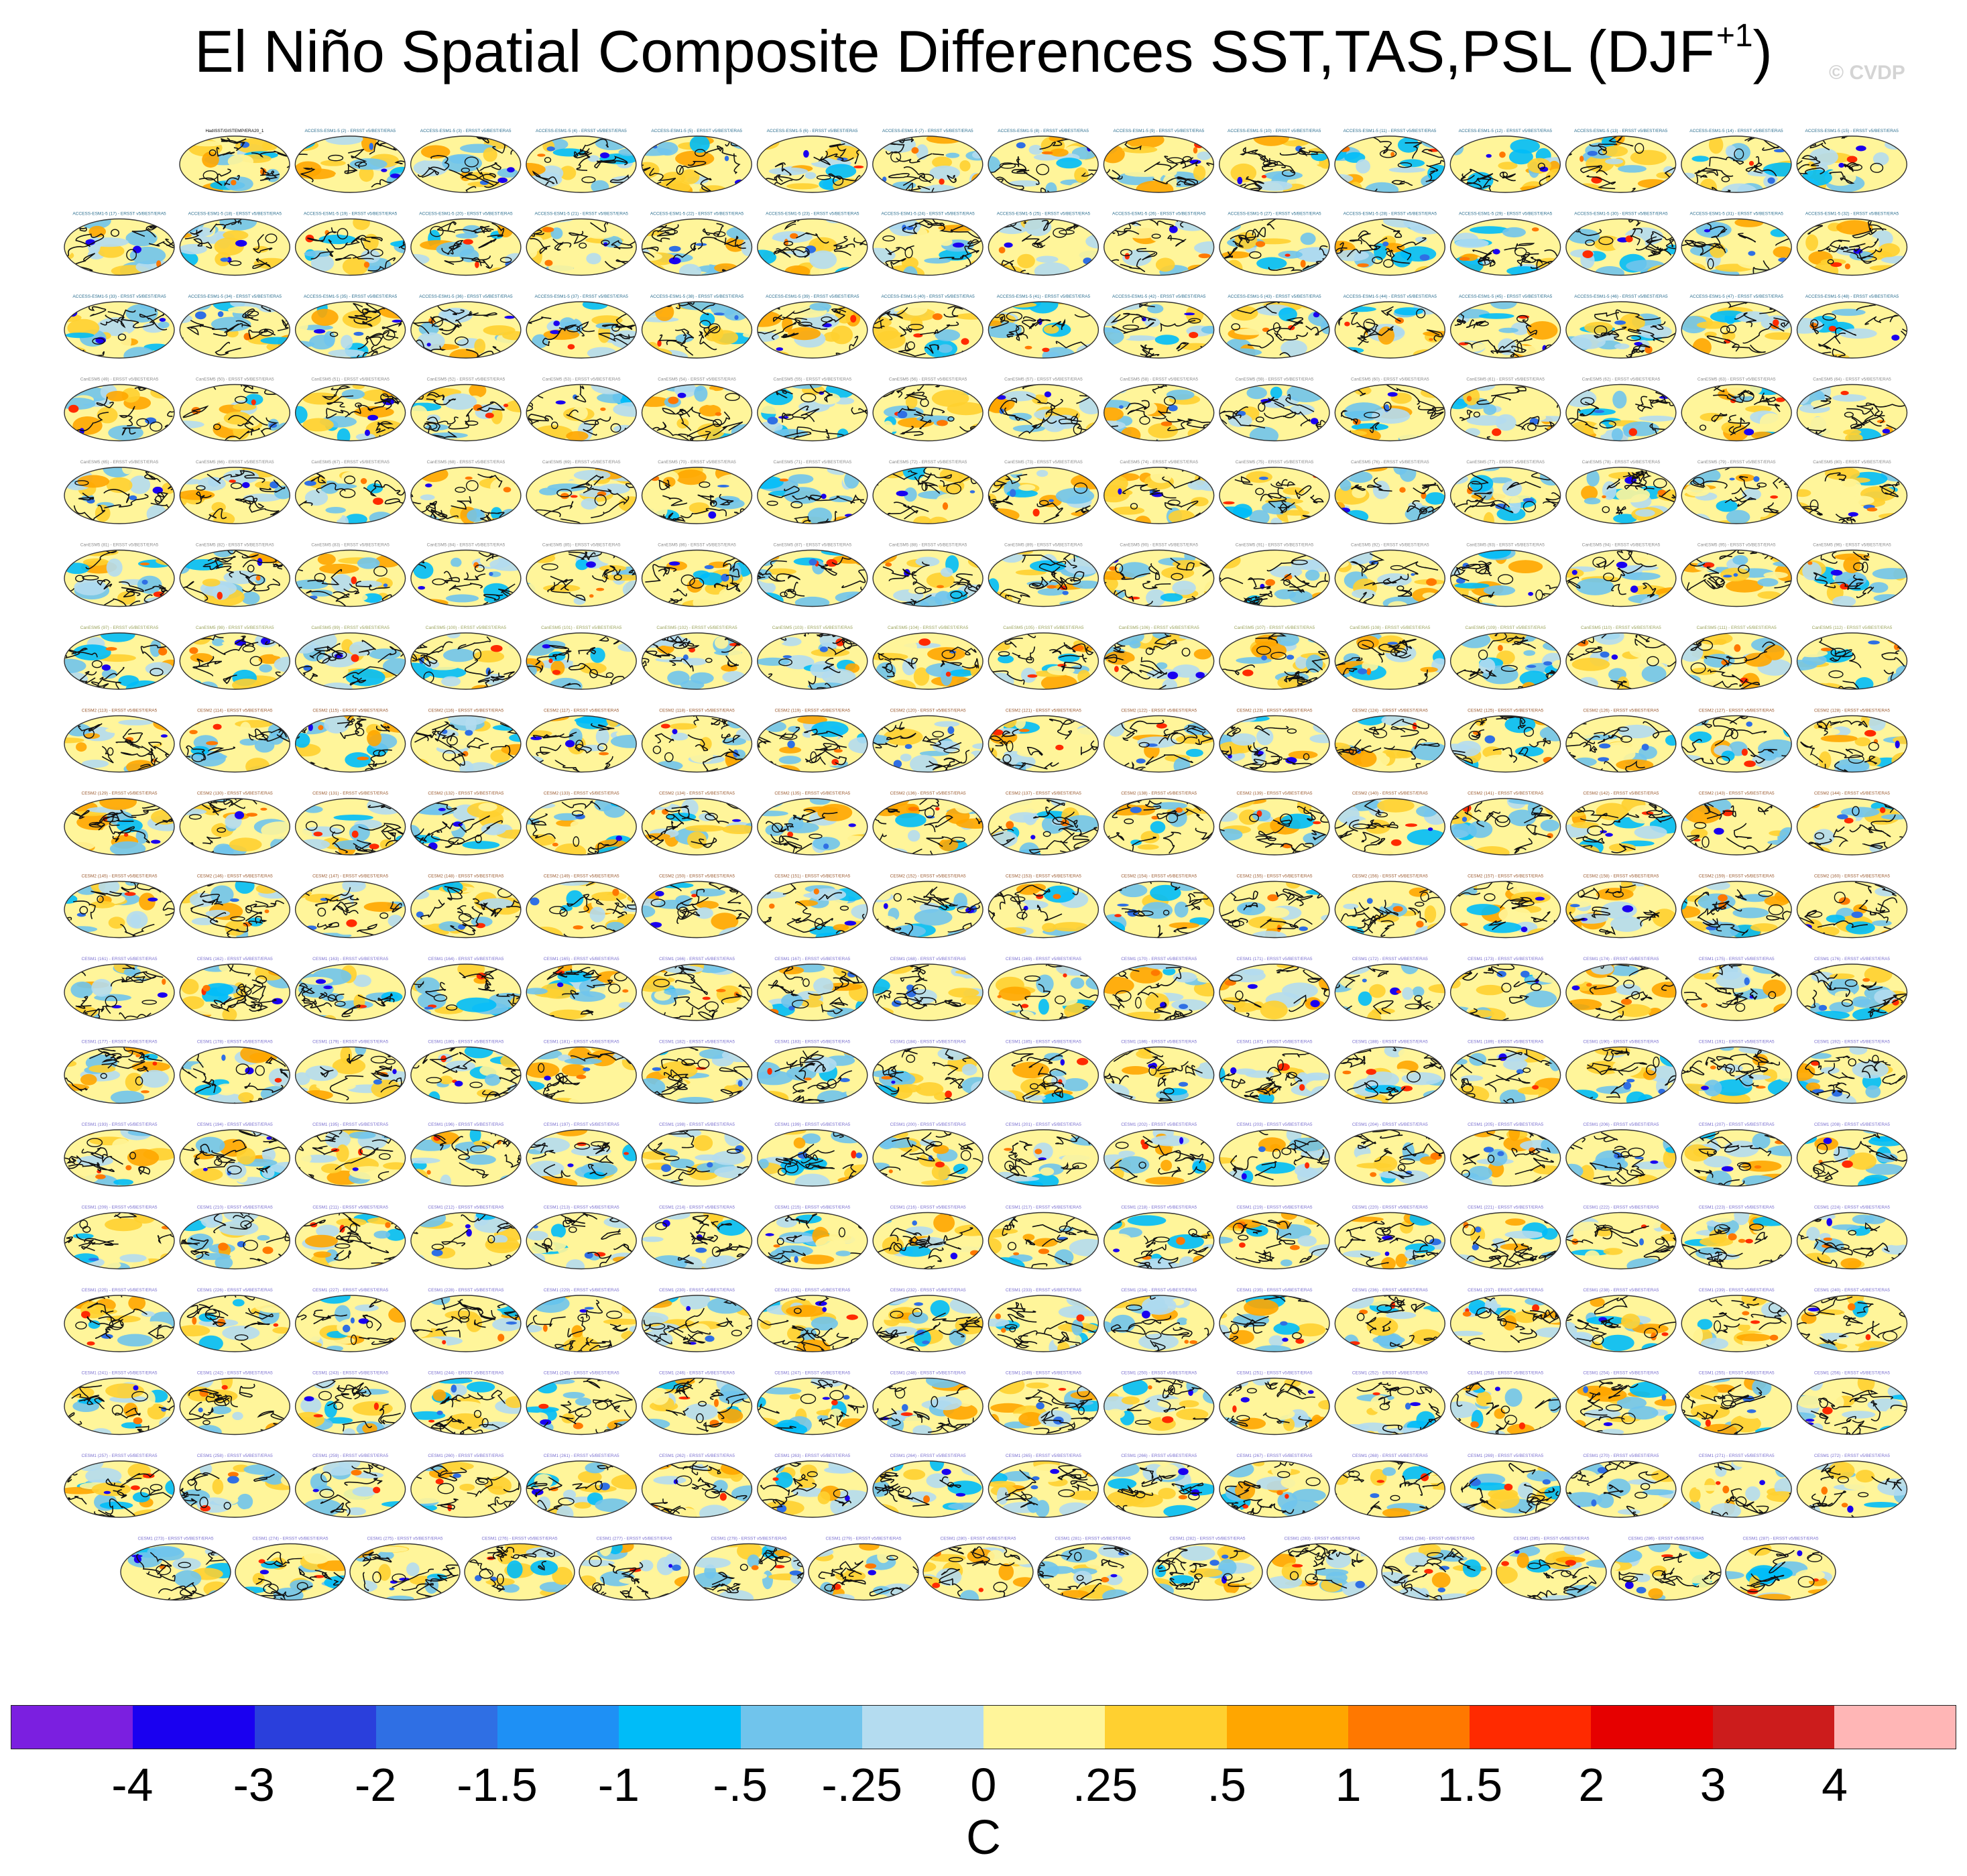 This screenshot has height=1876, width=1967. What do you see at coordinates (1621, 161) in the screenshot?
I see `map-panel: ACCESS-ESM1-5 (13) - ERSST v5/BEST/ERA5` at bounding box center [1621, 161].